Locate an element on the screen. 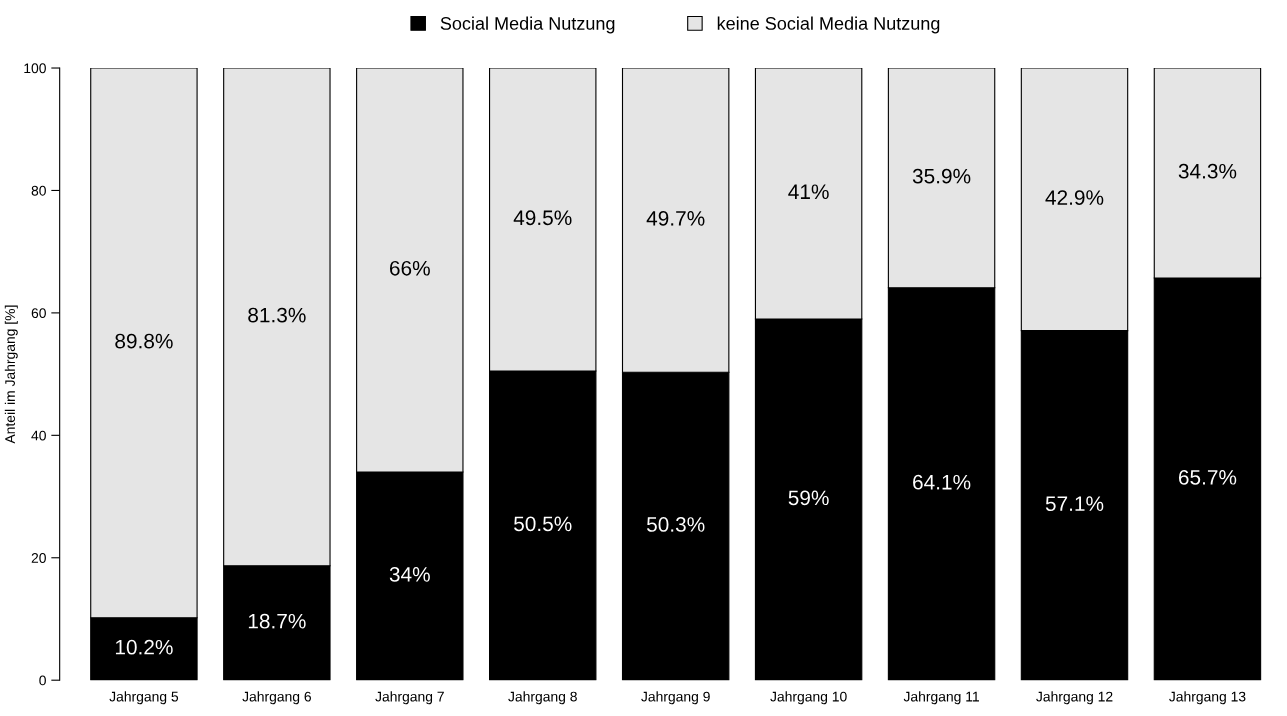 The width and height of the screenshot is (1287, 716). data-label: 41% is located at coordinates (808, 192).